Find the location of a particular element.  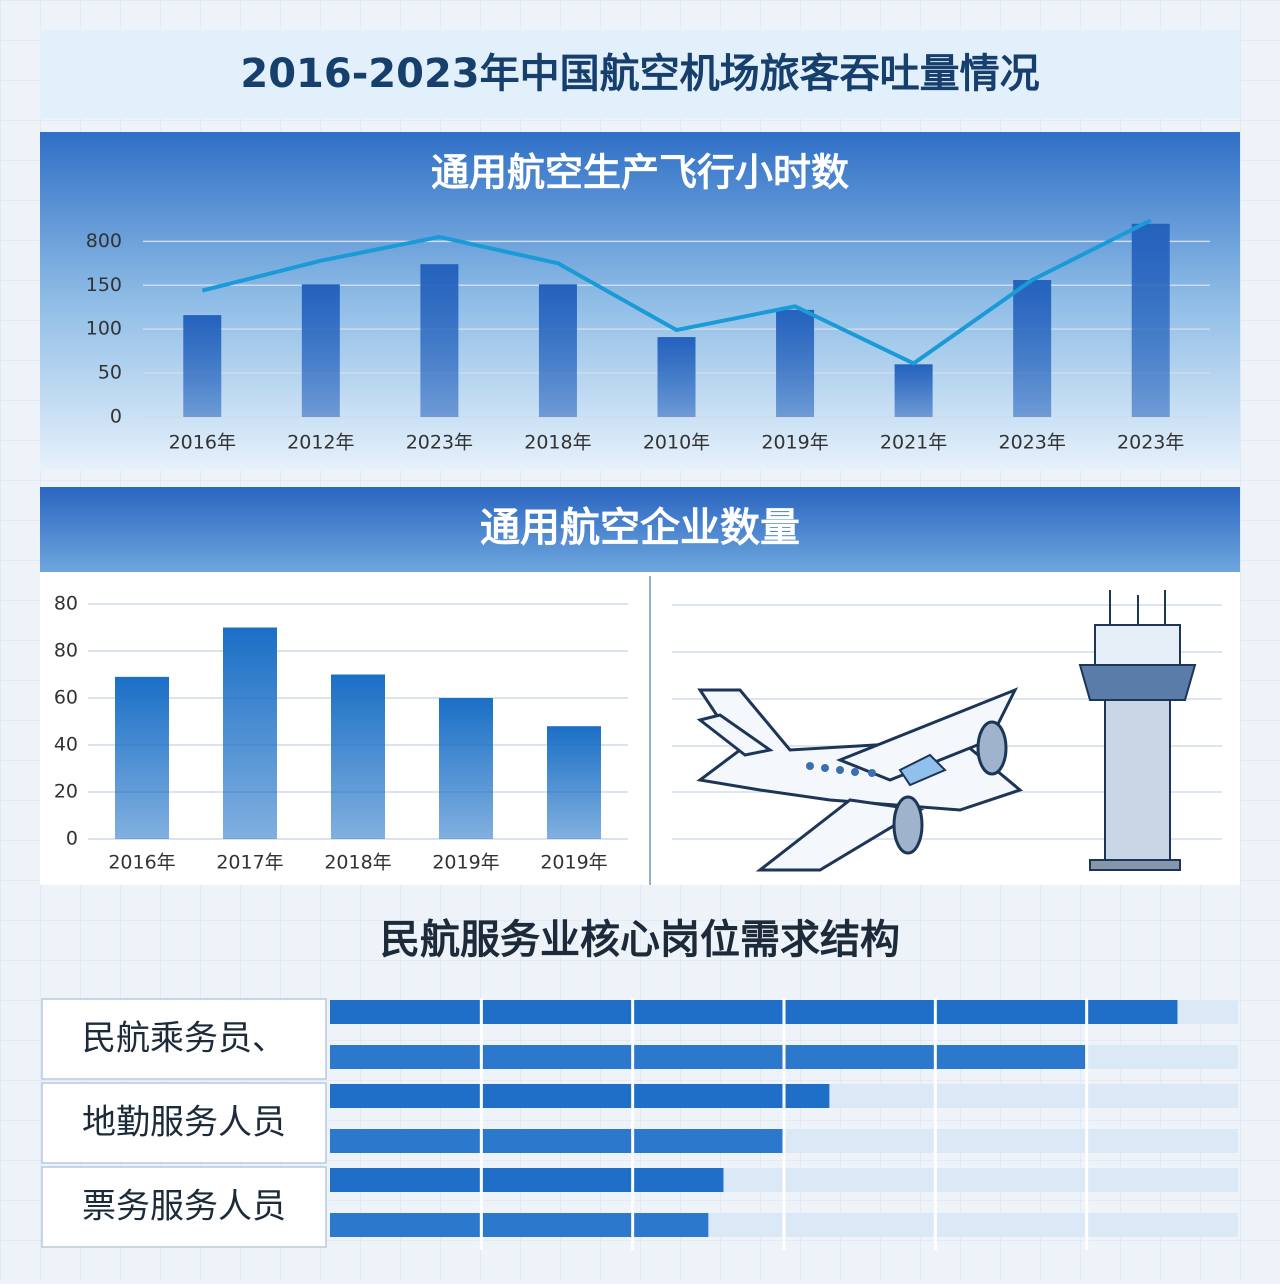

y-tick-label: 150 is located at coordinates (104, 285).